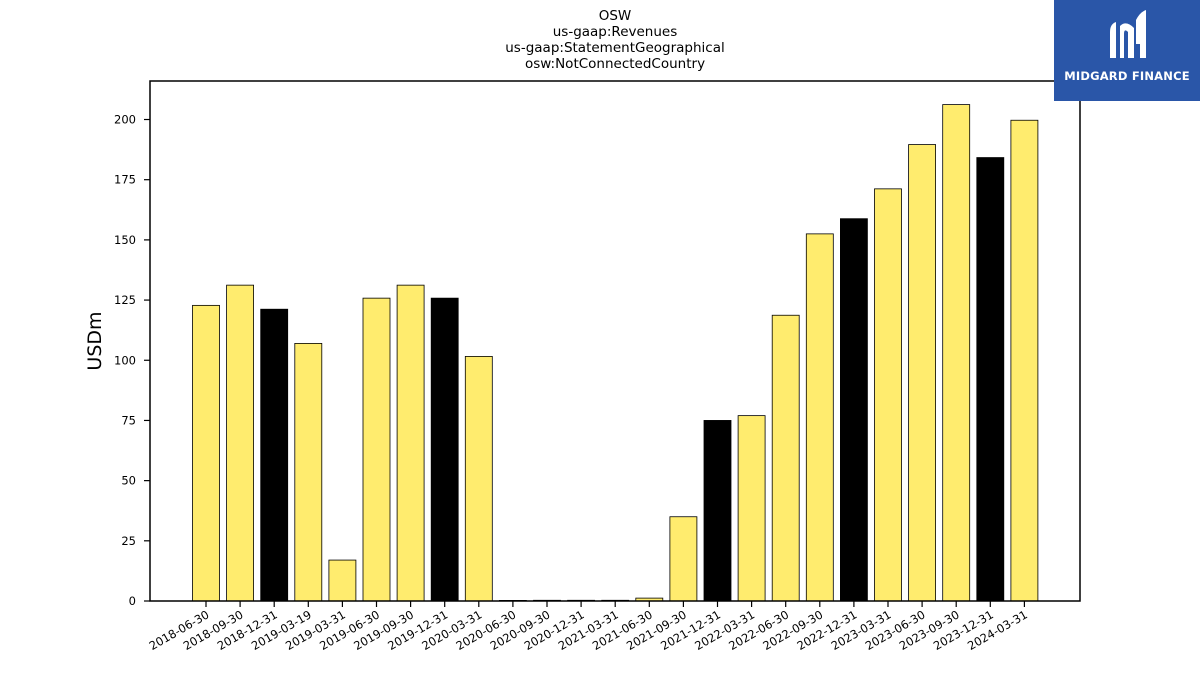  Describe the element at coordinates (614, 48) in the screenshot. I see `chart-title-line-3: us-gaap:StatementGeographical` at that location.